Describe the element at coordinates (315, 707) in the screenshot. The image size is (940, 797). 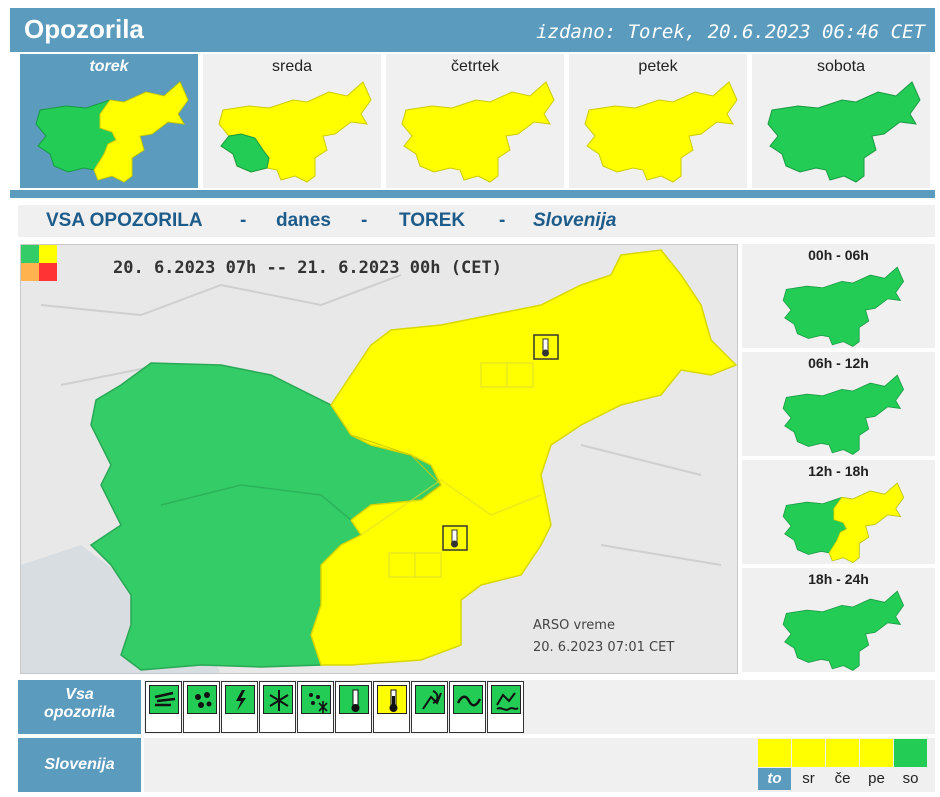
I see `fog-icon` at that location.